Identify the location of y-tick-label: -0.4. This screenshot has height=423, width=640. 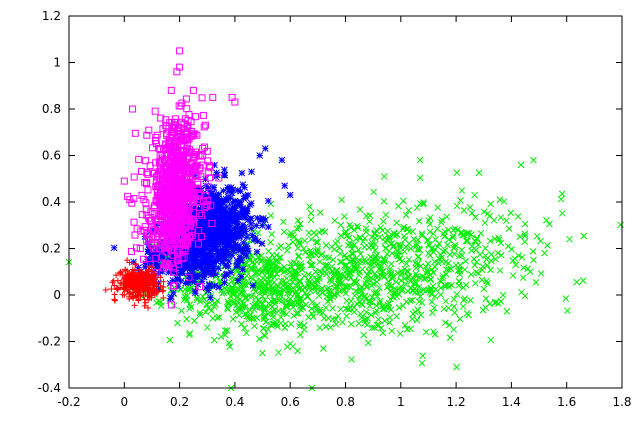
(49, 388).